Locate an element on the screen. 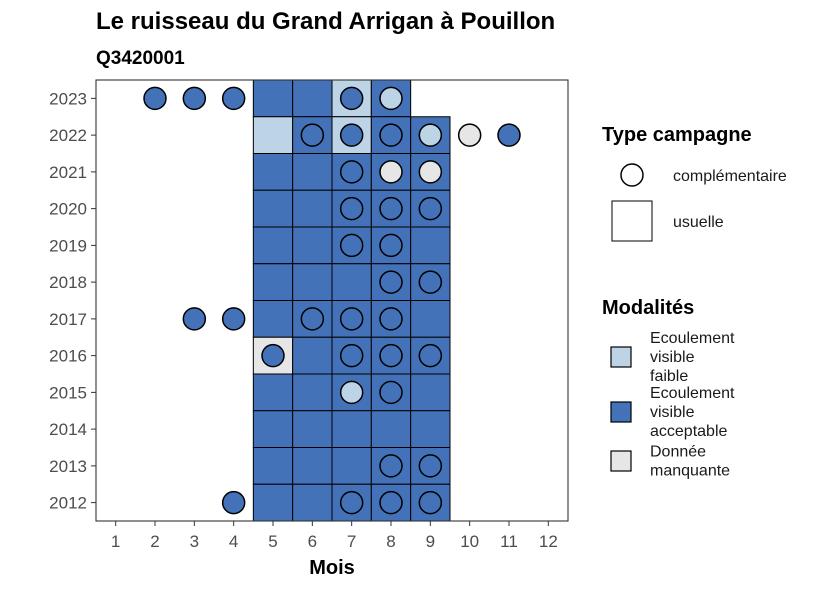  y-tick-label-2017: 2017 is located at coordinates (68, 319).